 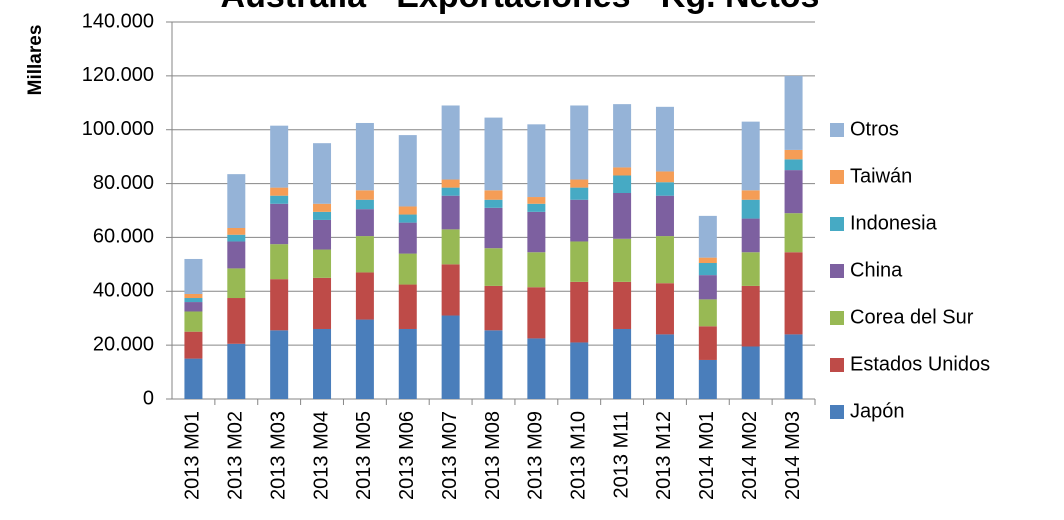 What do you see at coordinates (278, 455) in the screenshot?
I see `x-tick-label: 2013 M03` at bounding box center [278, 455].